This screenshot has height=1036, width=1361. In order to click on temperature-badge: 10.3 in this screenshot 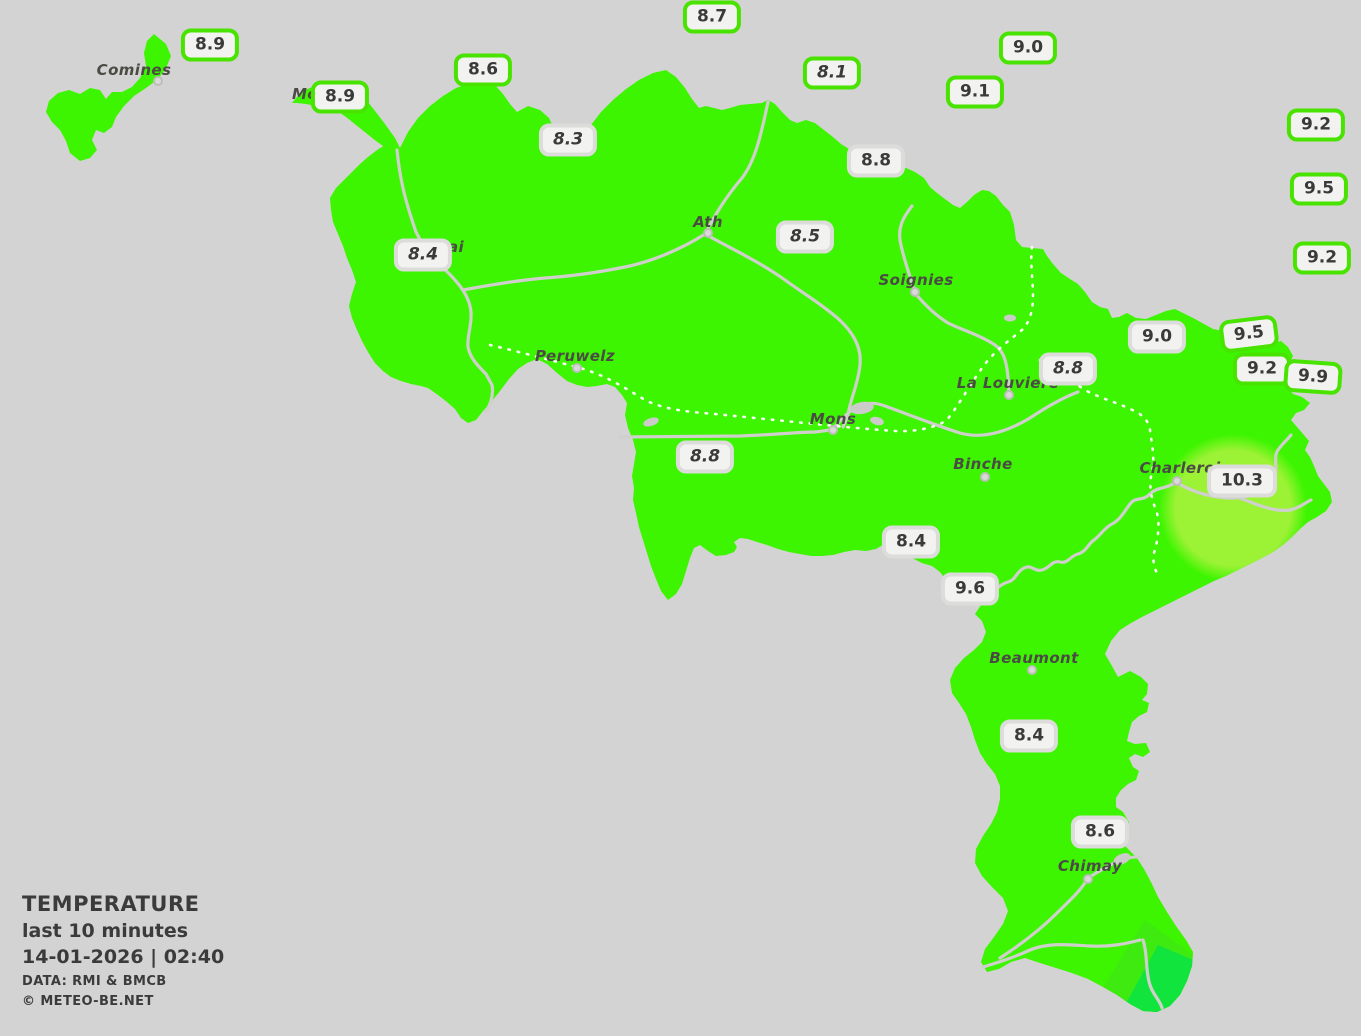, I will do `click(1242, 481)`.